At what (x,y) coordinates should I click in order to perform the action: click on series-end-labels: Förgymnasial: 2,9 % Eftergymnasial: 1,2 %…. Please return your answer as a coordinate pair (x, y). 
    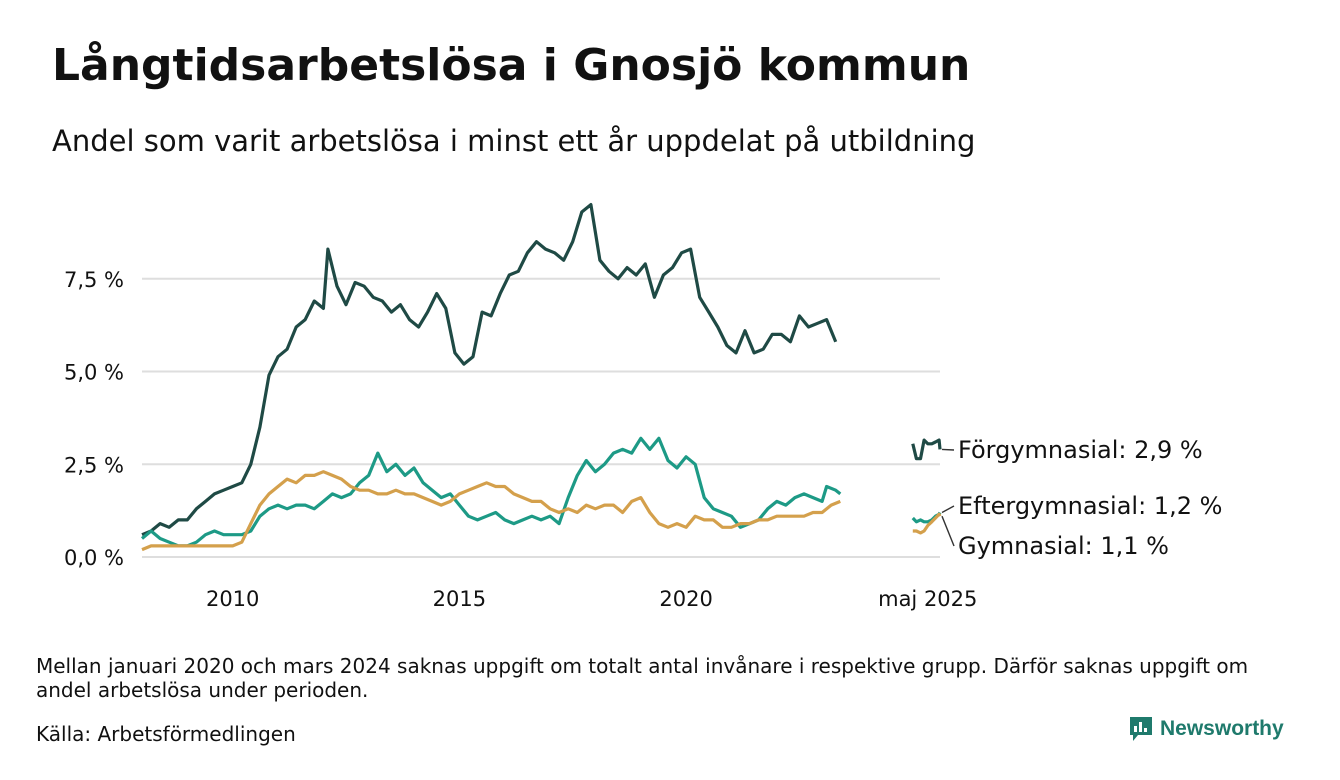
    Looking at the image, I should click on (1081, 498).